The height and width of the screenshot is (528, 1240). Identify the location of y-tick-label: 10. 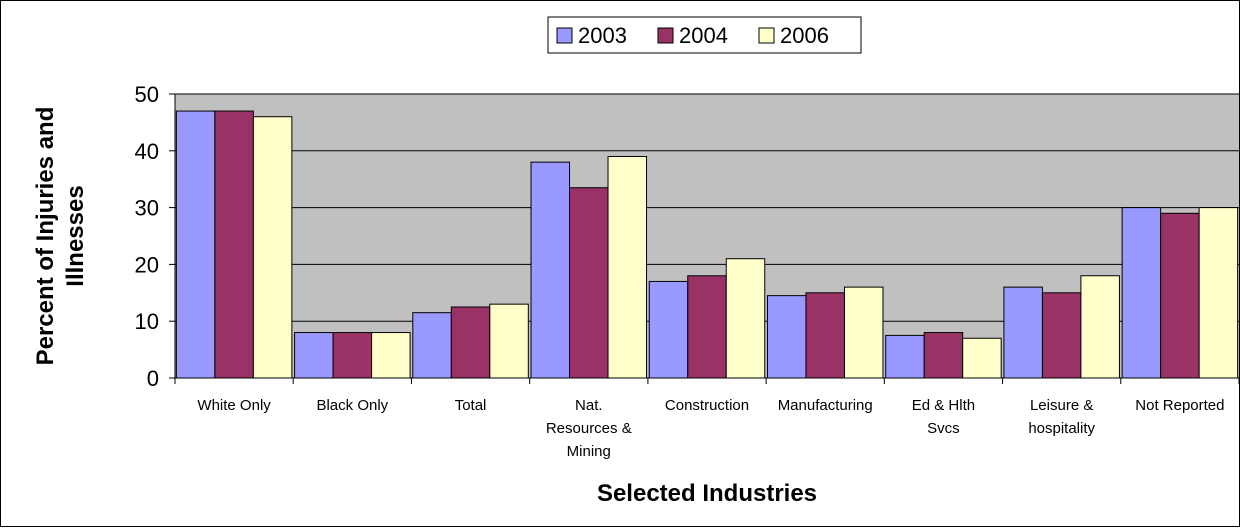
(147, 321).